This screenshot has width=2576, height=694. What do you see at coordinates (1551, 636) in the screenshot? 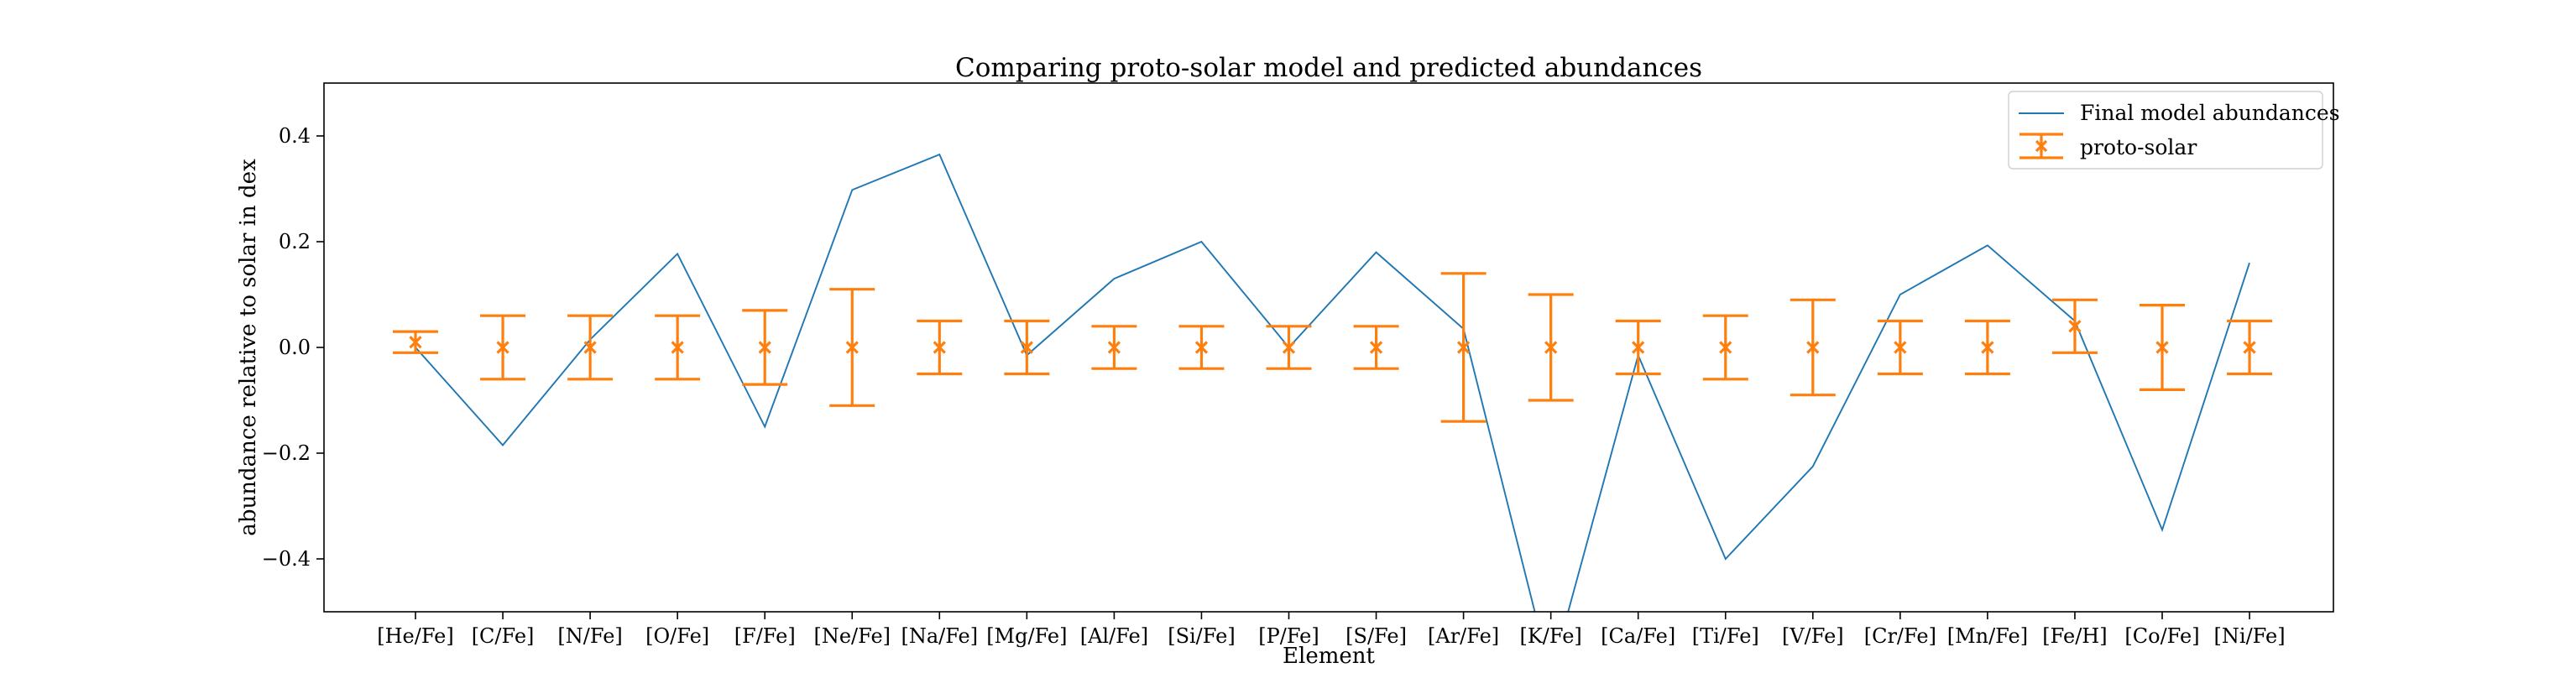
I see `x-tick-label: [K/Fe]` at bounding box center [1551, 636].